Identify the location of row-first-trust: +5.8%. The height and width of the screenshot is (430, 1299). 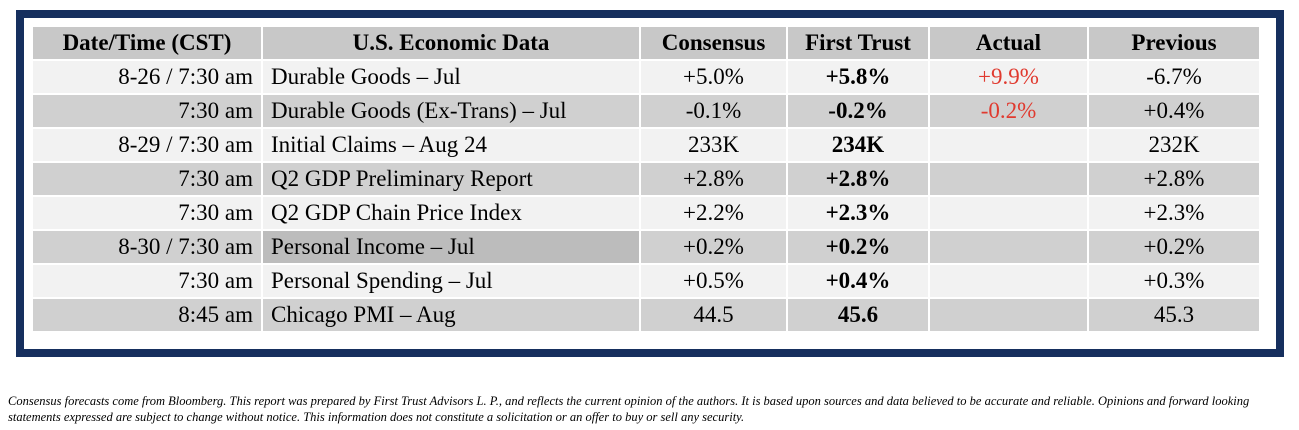
(858, 77).